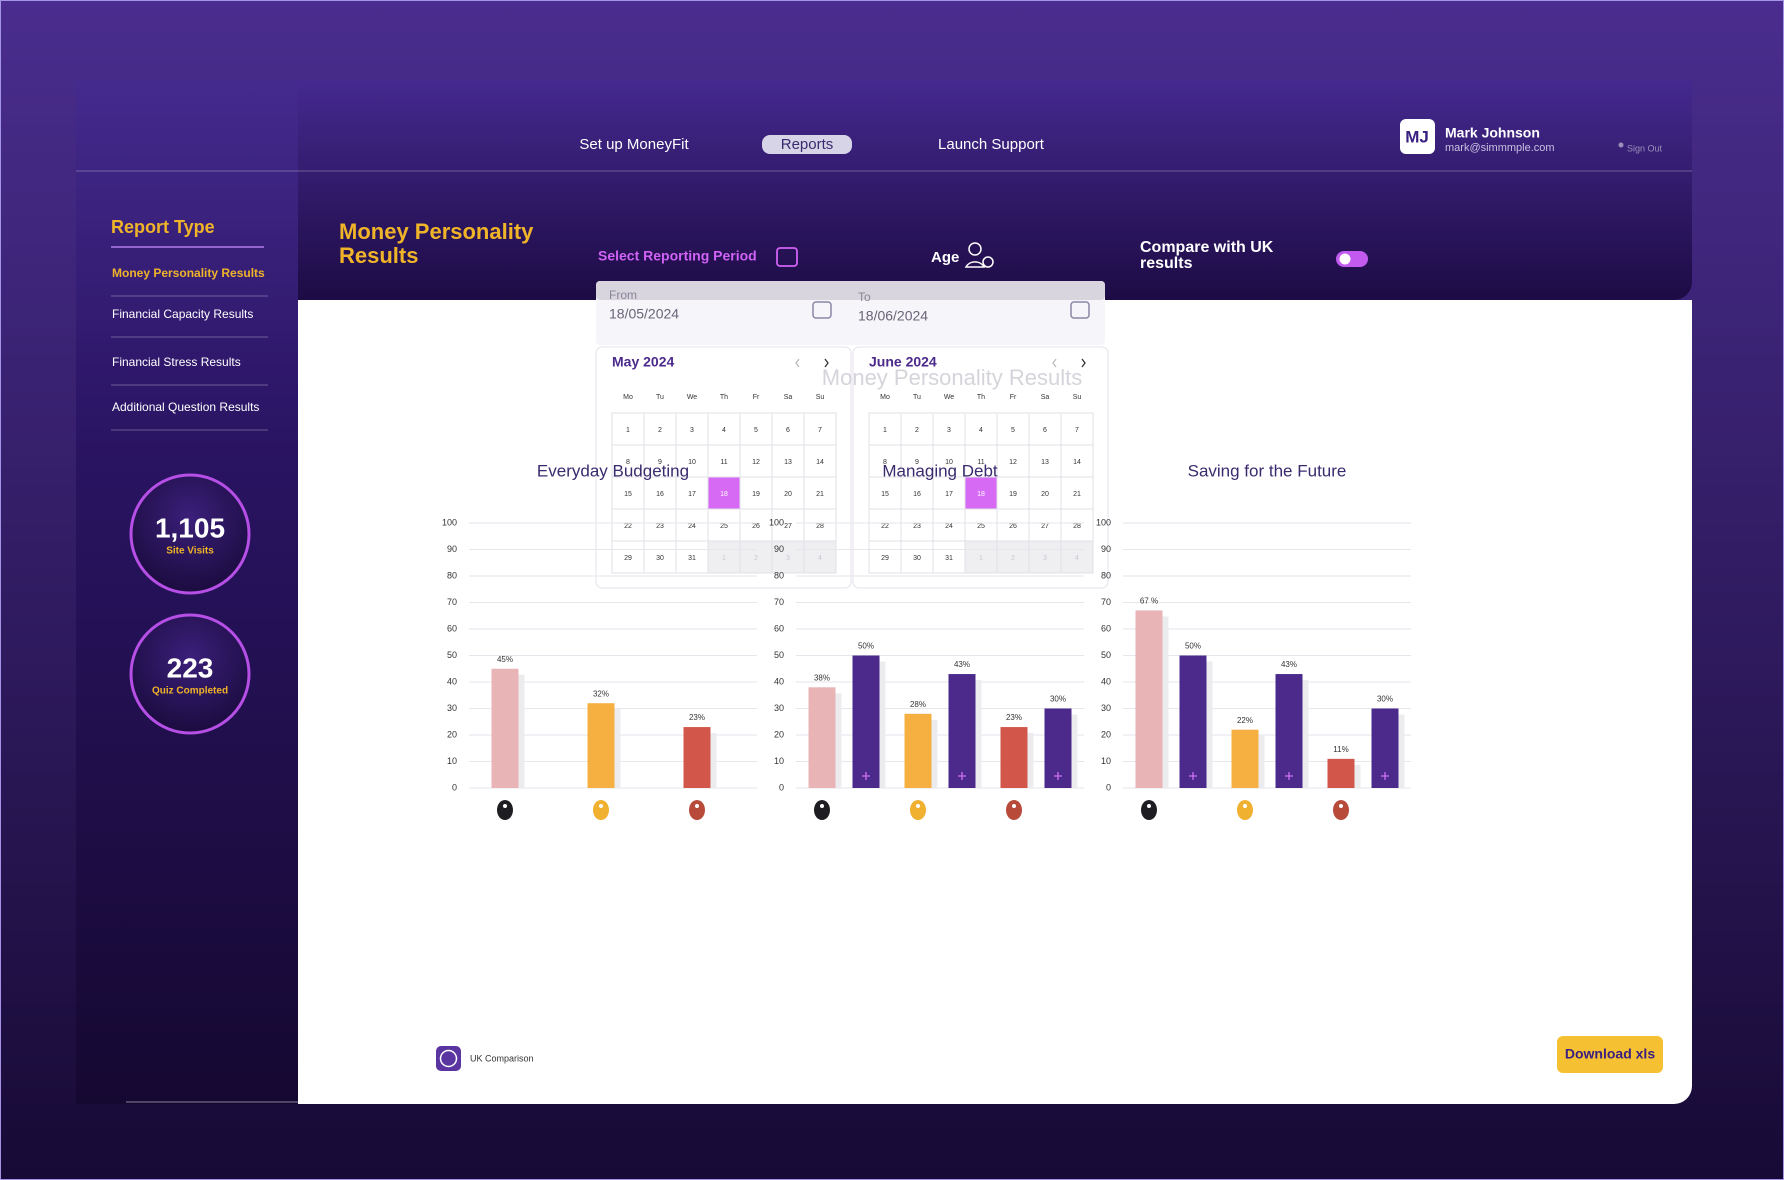 This screenshot has width=1784, height=1180. Describe the element at coordinates (660, 558) in the screenshot. I see `day-number: 30` at that location.